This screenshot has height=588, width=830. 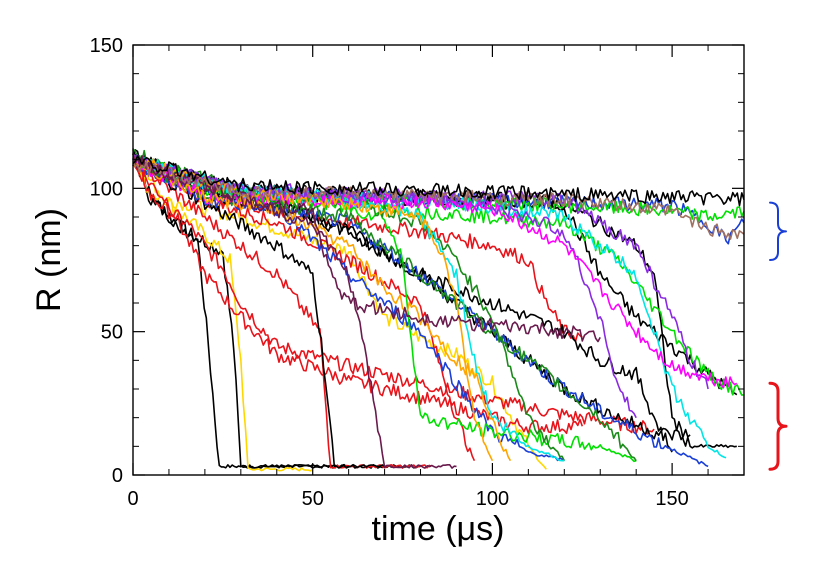 I want to click on x-tick-label: 50, so click(x=313, y=499).